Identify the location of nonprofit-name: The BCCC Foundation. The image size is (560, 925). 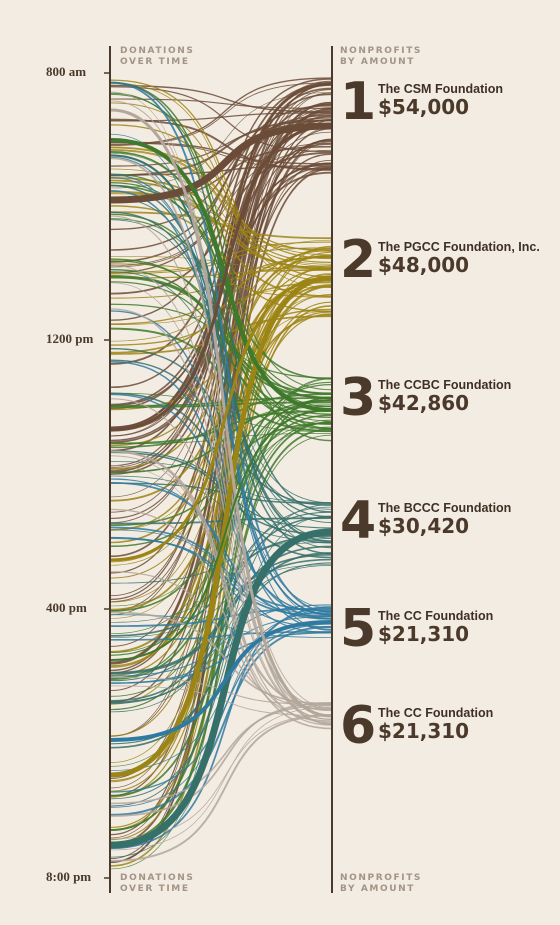
(445, 508).